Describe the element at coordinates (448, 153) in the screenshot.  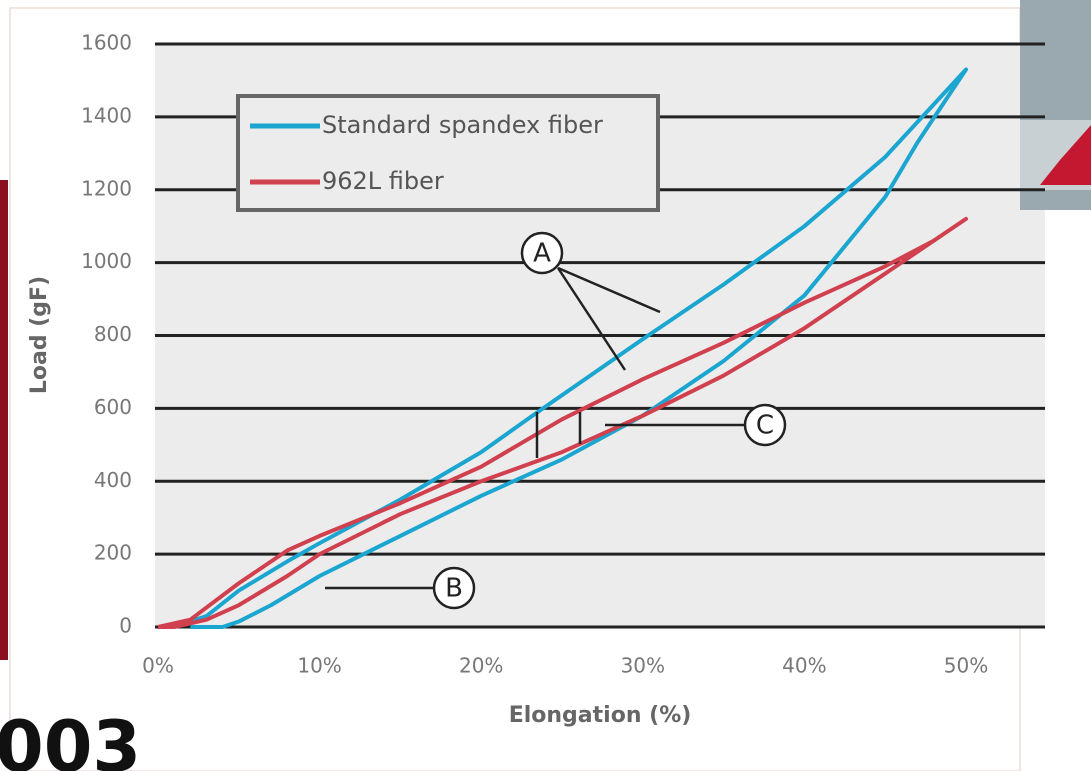
I see `legend` at that location.